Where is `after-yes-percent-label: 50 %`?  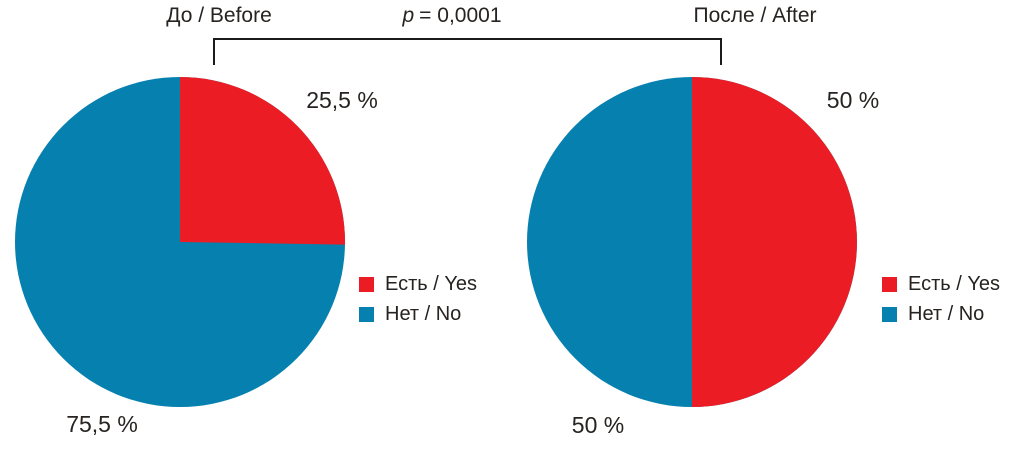
after-yes-percent-label: 50 % is located at coordinates (853, 100).